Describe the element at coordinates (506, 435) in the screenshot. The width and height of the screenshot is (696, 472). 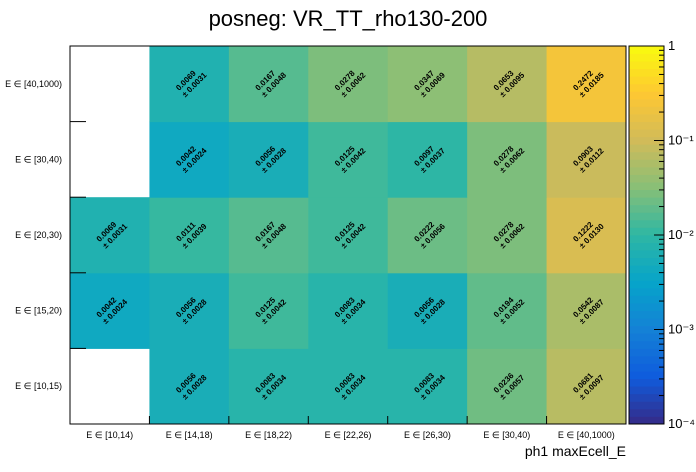
I see `x-tick-label: E ∈ [30,40)` at that location.